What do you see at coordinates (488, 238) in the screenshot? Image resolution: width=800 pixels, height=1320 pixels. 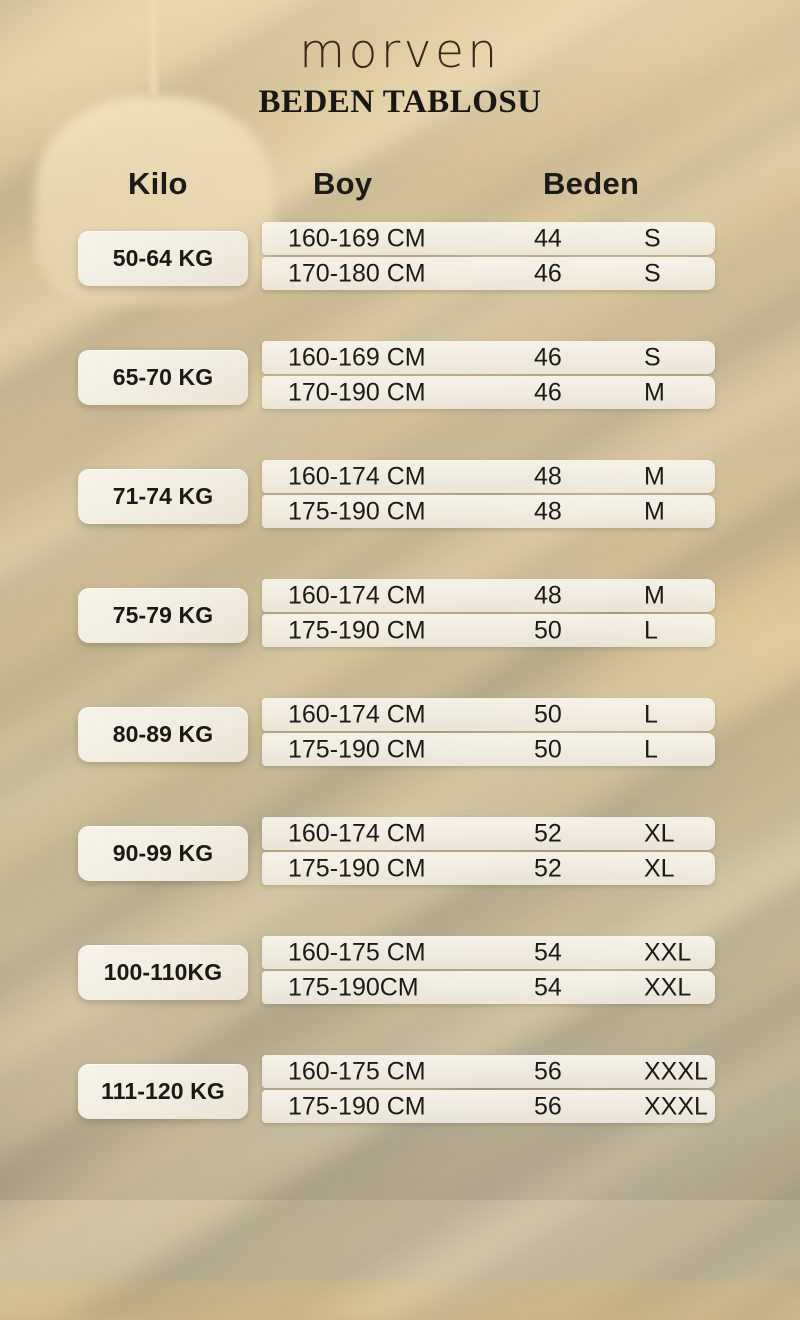 I see `table-row: 160-169 CM 44 S` at bounding box center [488, 238].